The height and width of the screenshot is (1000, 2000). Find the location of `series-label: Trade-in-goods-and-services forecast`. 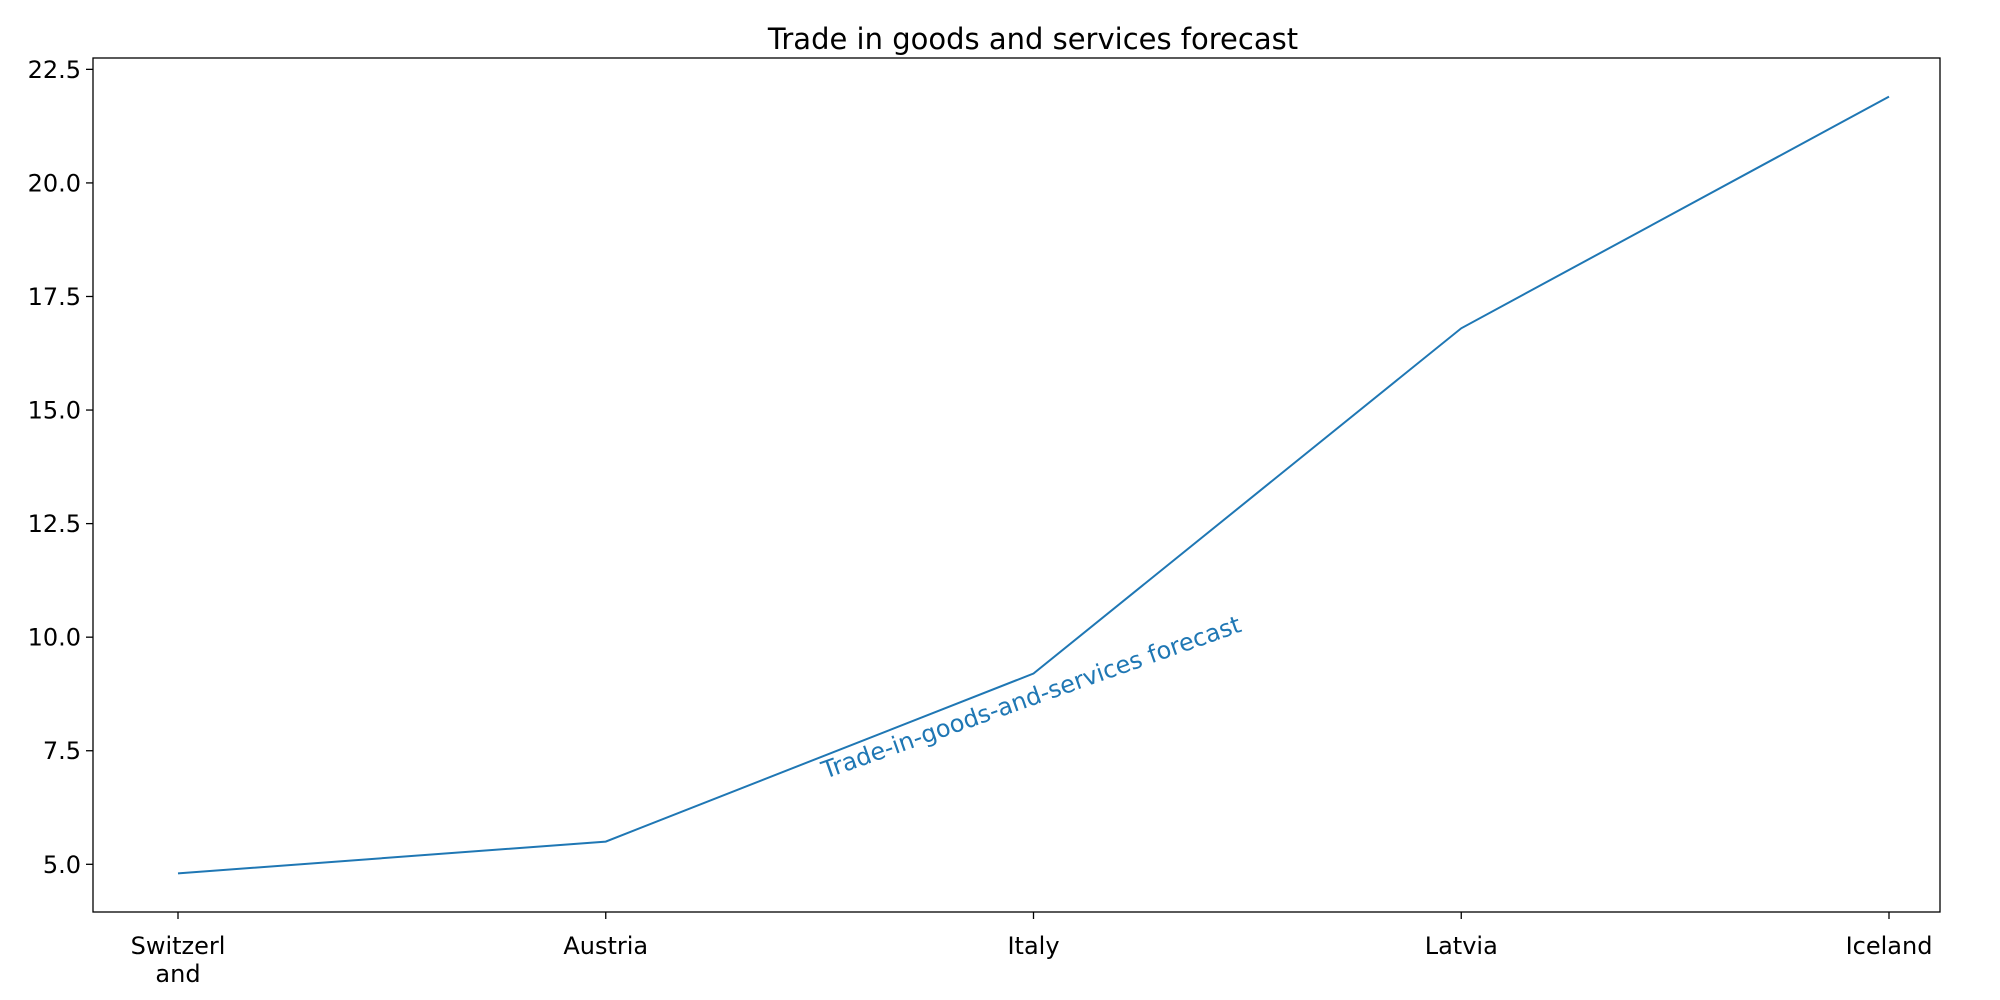

series-label: Trade-in-goods-and-services forecast is located at coordinates (1031, 697).